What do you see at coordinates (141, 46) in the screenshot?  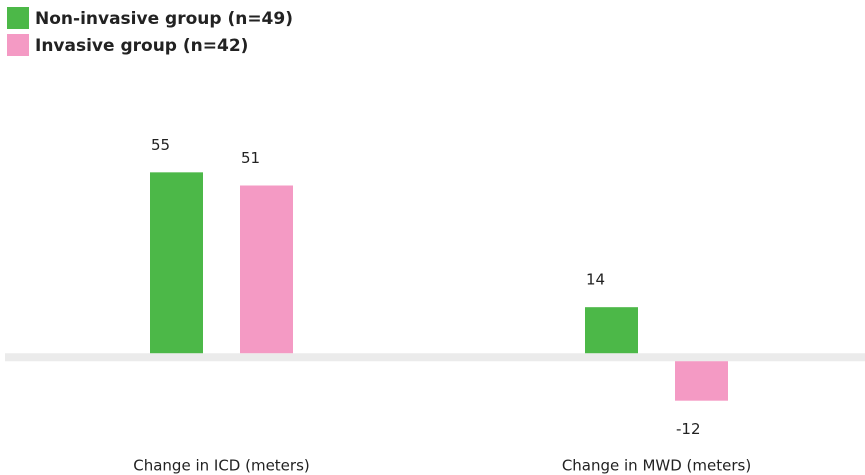 I see `legend-label: Invasive group (n=42)` at bounding box center [141, 46].